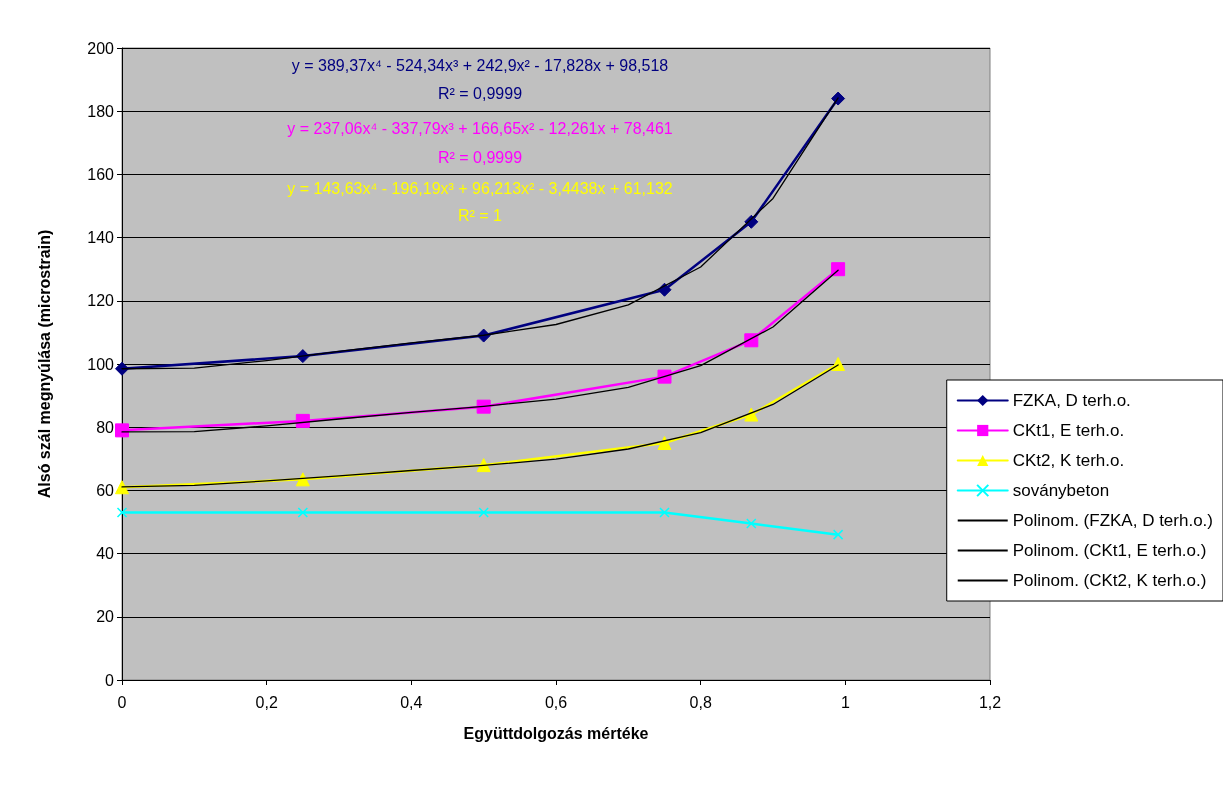 This screenshot has width=1223, height=787. What do you see at coordinates (1109, 580) in the screenshot?
I see `legend-label: Polinom. (CKt2, K terh.o.)` at bounding box center [1109, 580].